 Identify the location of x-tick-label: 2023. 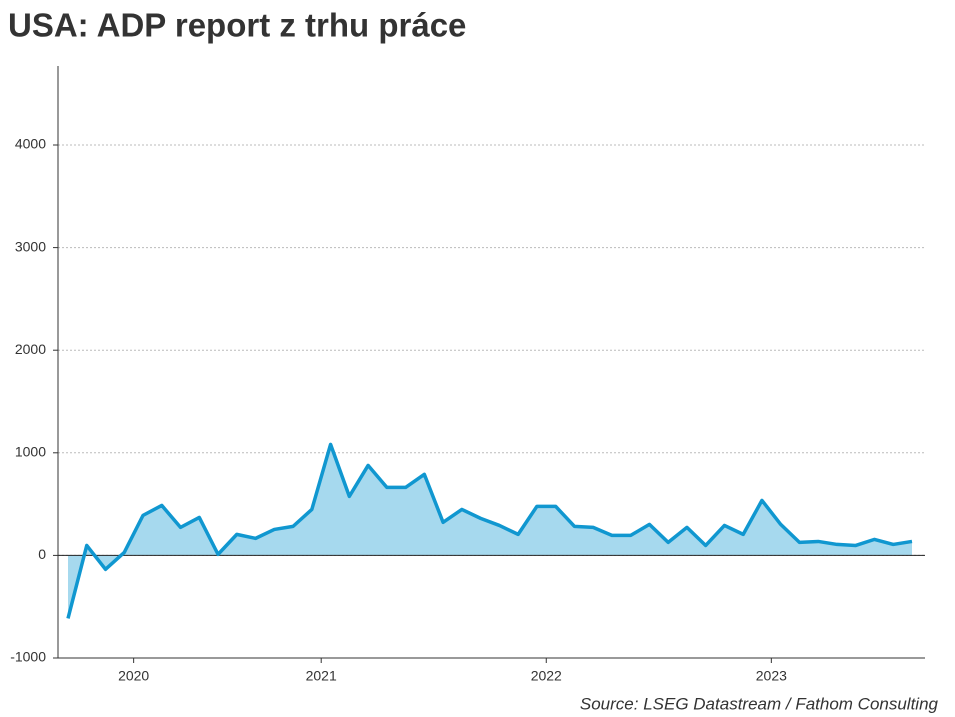
(771, 676).